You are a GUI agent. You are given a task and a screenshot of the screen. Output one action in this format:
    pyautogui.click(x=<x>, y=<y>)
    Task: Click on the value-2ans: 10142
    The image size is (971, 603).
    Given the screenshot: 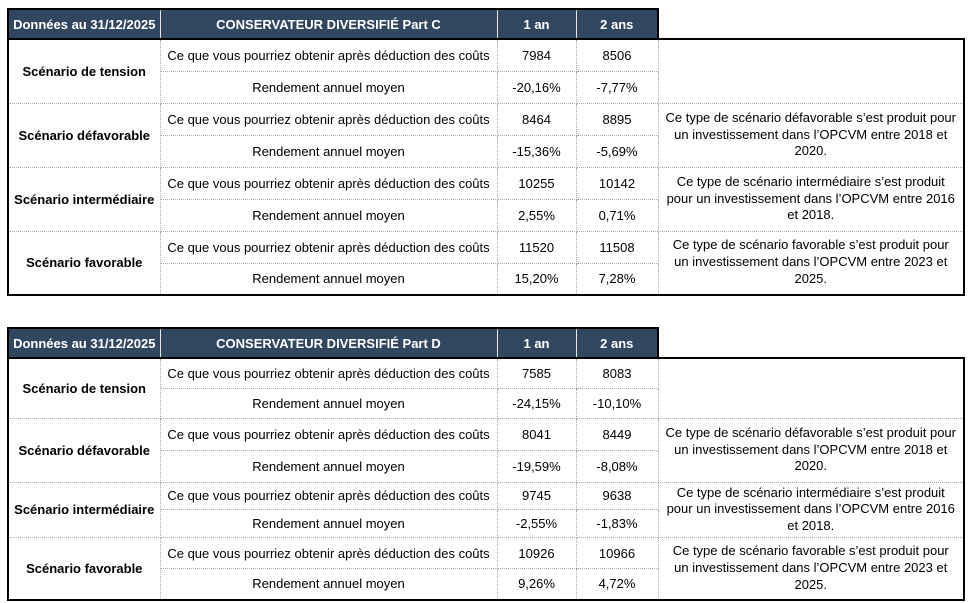 What is the action you would take?
    pyautogui.click(x=617, y=183)
    